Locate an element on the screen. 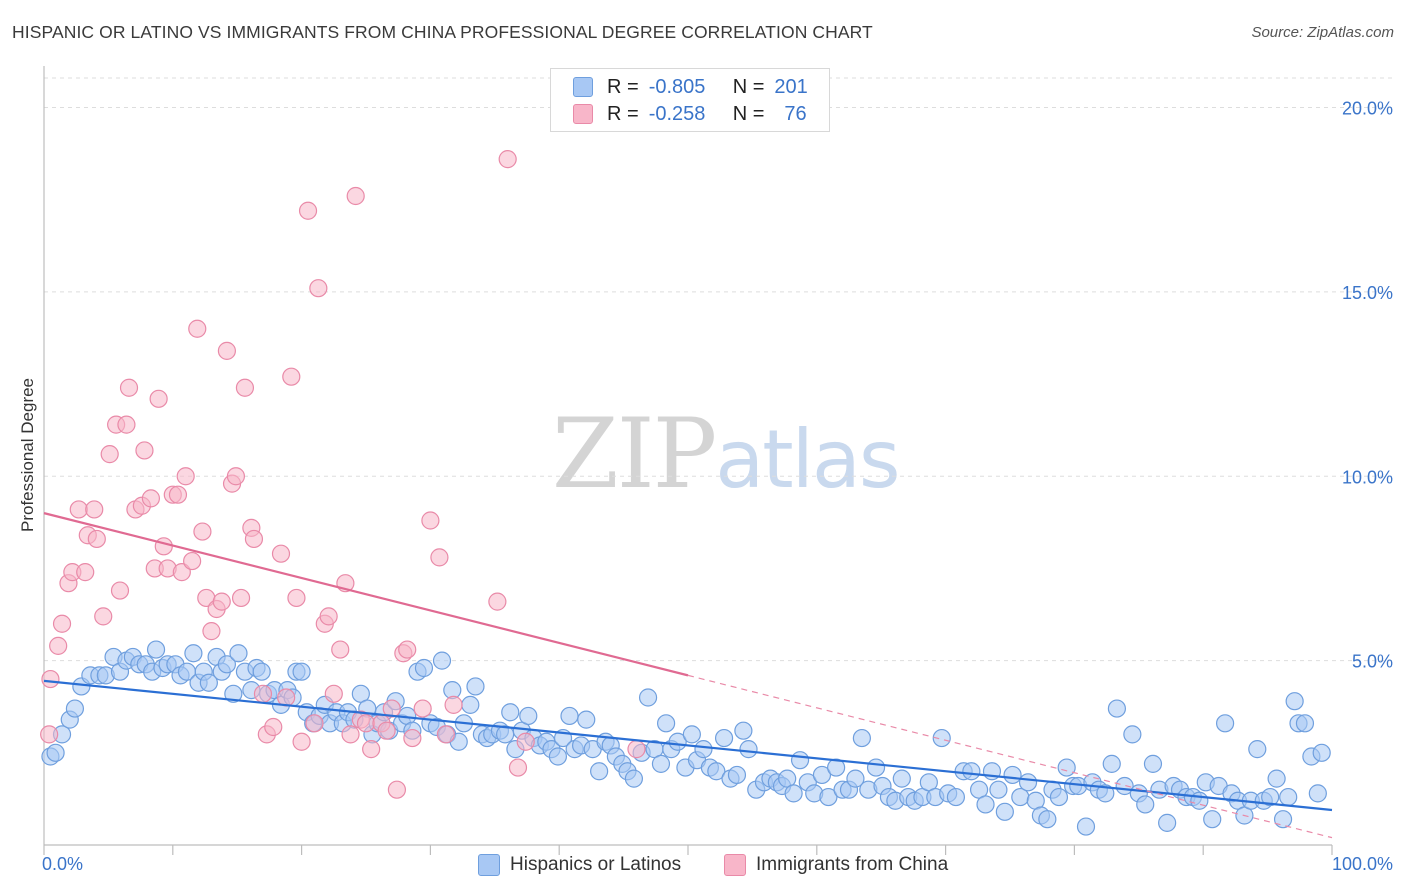 This screenshot has height=892, width=1406. y-tick-label: 15.0% is located at coordinates (1367, 293).